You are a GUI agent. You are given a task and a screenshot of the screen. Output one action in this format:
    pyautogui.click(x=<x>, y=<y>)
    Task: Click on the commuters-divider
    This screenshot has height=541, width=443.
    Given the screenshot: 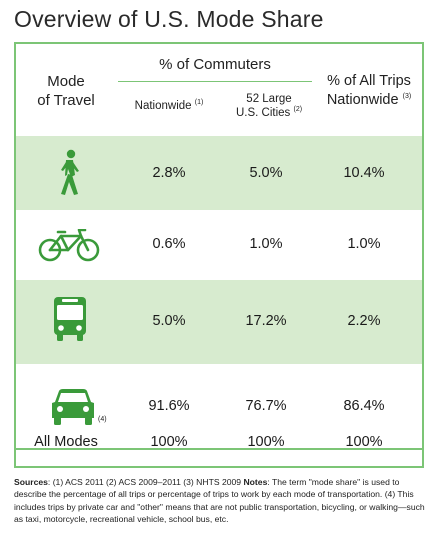 What is the action you would take?
    pyautogui.click(x=215, y=81)
    